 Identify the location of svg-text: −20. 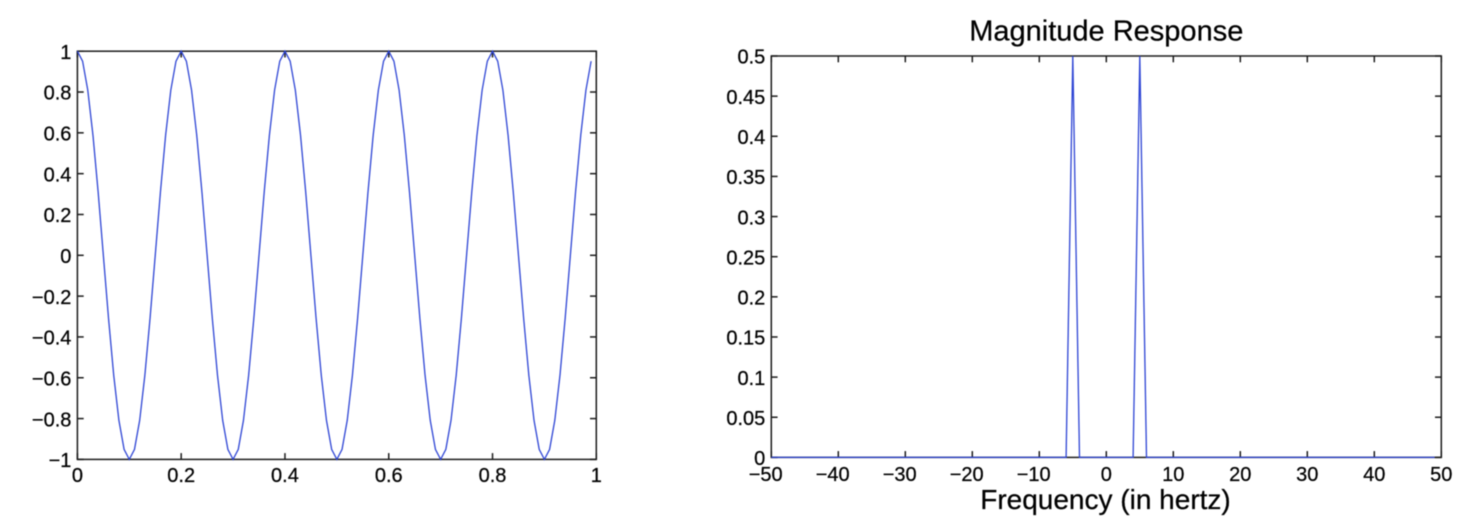
(967, 475).